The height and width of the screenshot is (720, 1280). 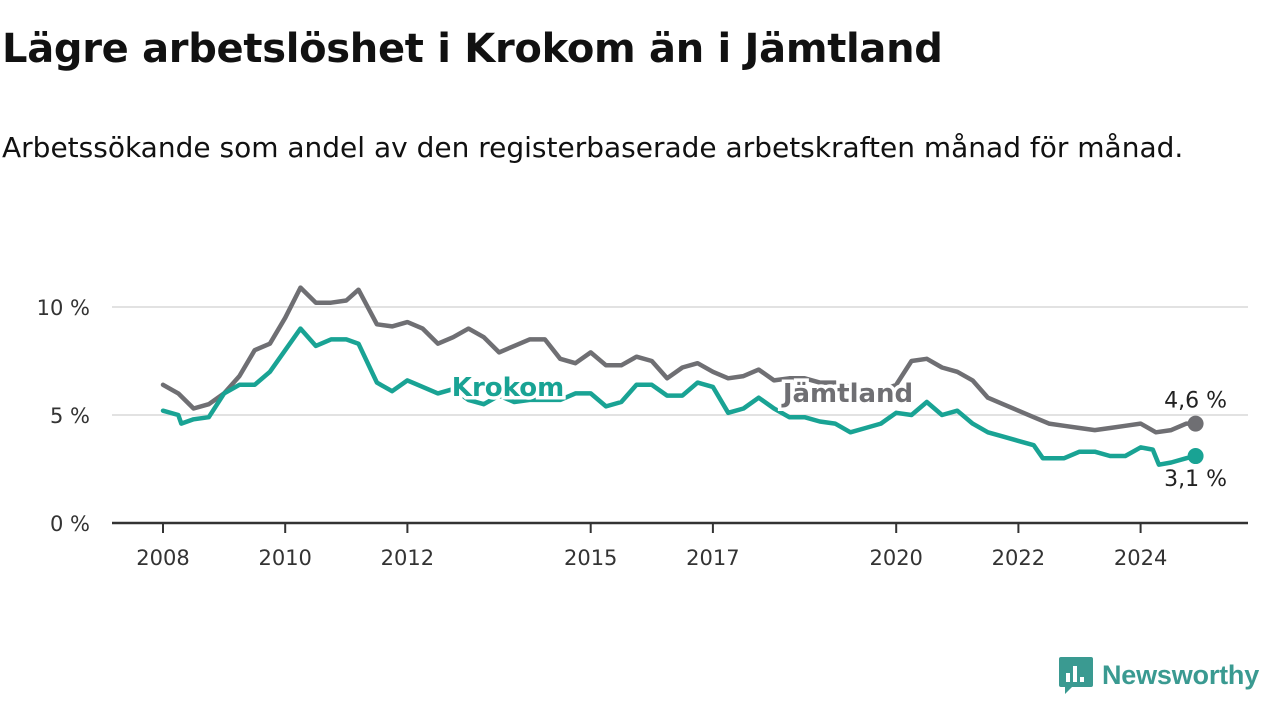 I want to click on y-tick-label: 5 %, so click(x=70, y=416).